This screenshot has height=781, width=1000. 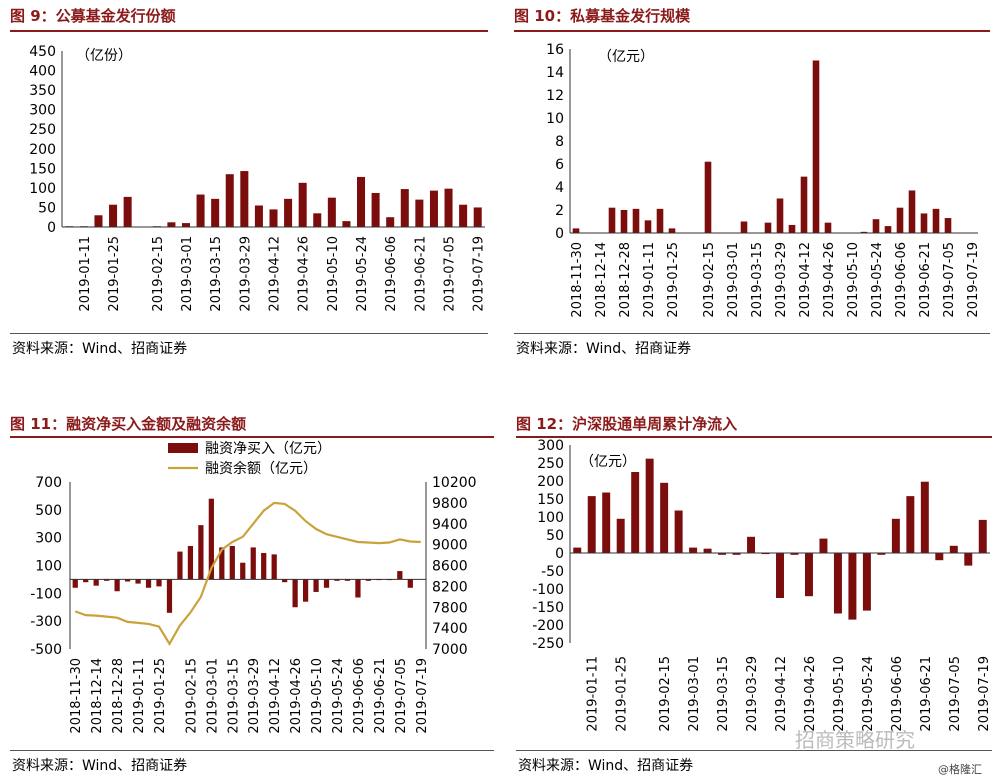 What do you see at coordinates (450, 608) in the screenshot?
I see `y2-tick-label: 7800` at bounding box center [450, 608].